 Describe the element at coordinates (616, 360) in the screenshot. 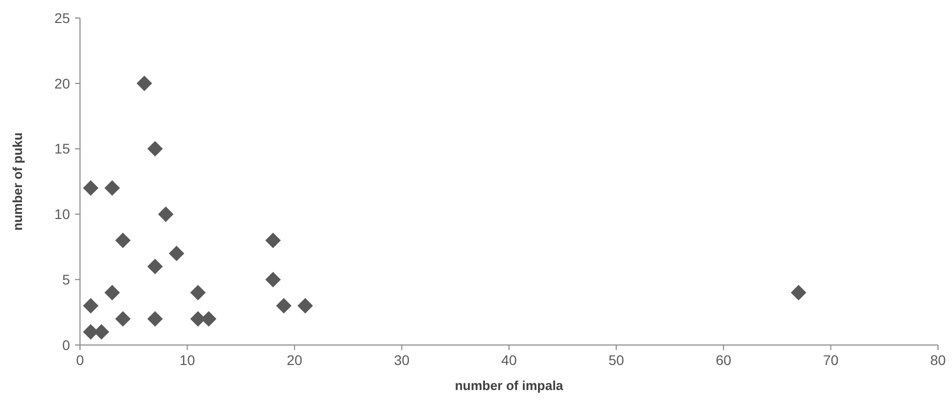

I see `x-tick-label: 50` at that location.